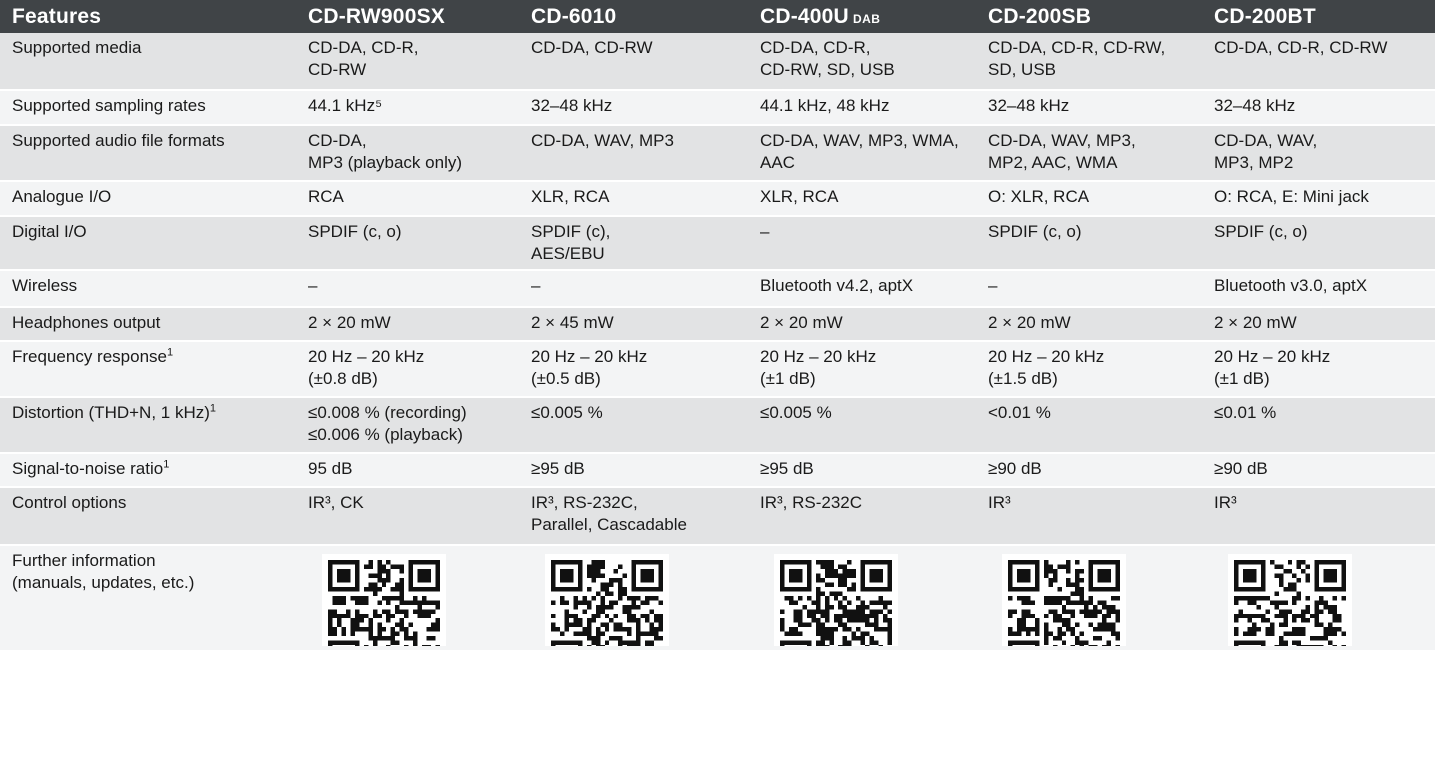  I want to click on value-line: (±0.5 dB), so click(566, 378).